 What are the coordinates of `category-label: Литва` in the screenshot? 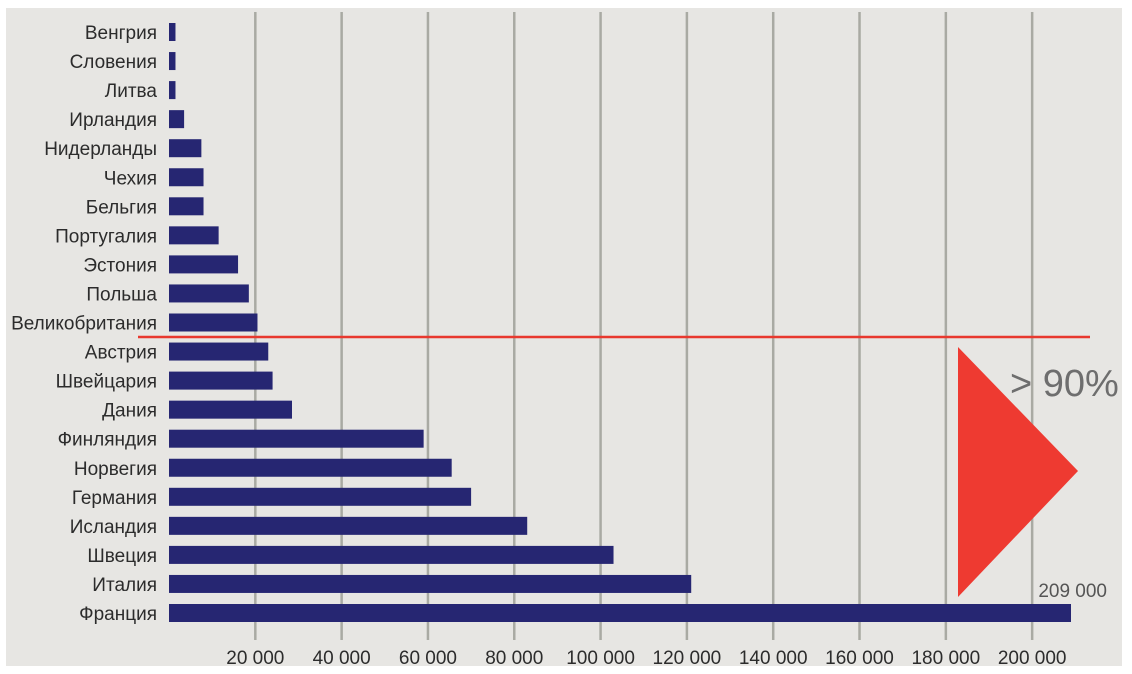 It's located at (131, 91).